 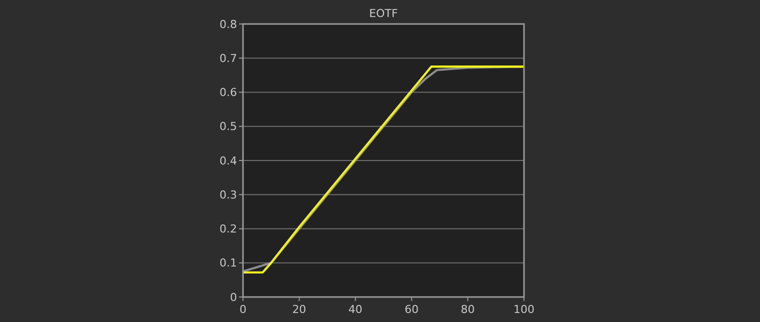 I want to click on x-tick-label: 0, so click(x=243, y=309).